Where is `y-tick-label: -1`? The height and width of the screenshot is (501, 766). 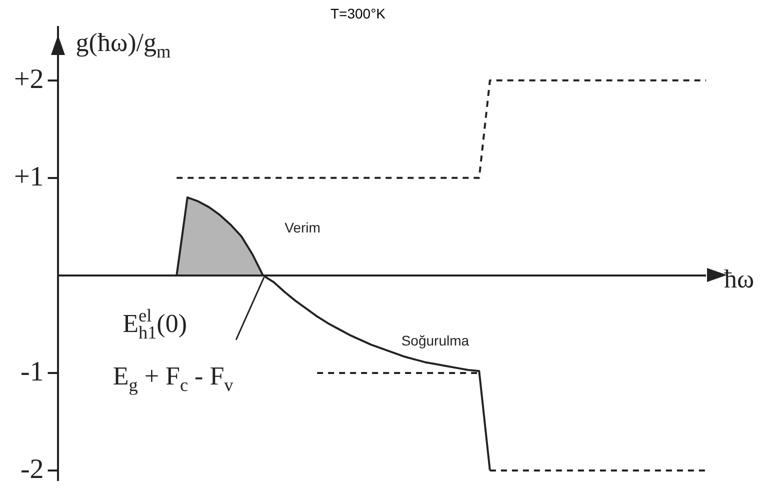 y-tick-label: -1 is located at coordinates (32, 372).